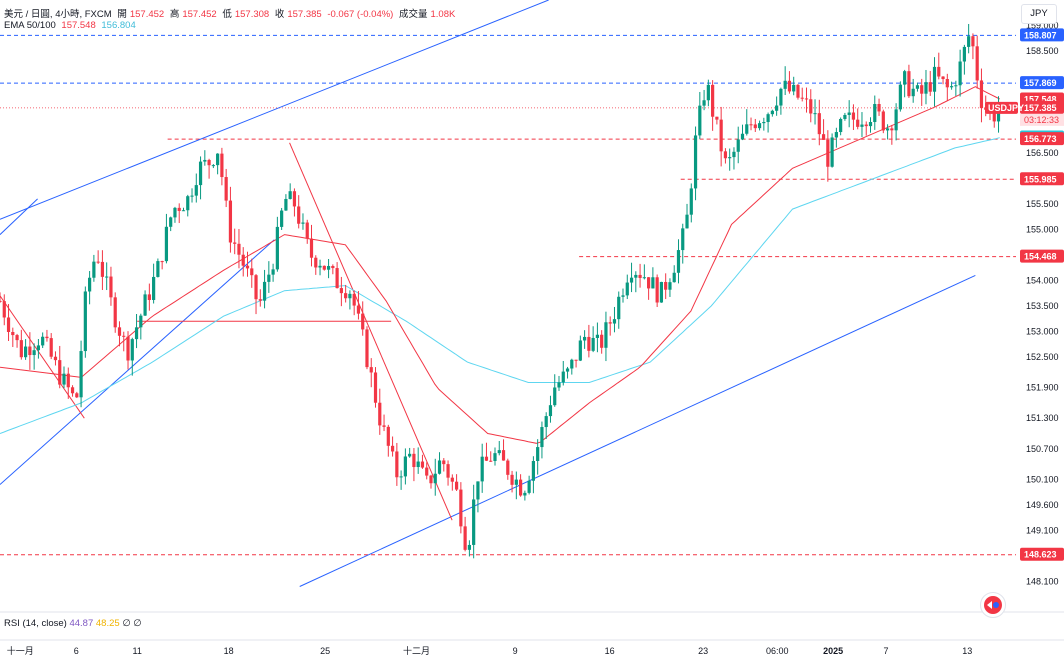 The image size is (1064, 660). What do you see at coordinates (107, 623) in the screenshot?
I see `rsi-ma-value: 48.25` at bounding box center [107, 623].